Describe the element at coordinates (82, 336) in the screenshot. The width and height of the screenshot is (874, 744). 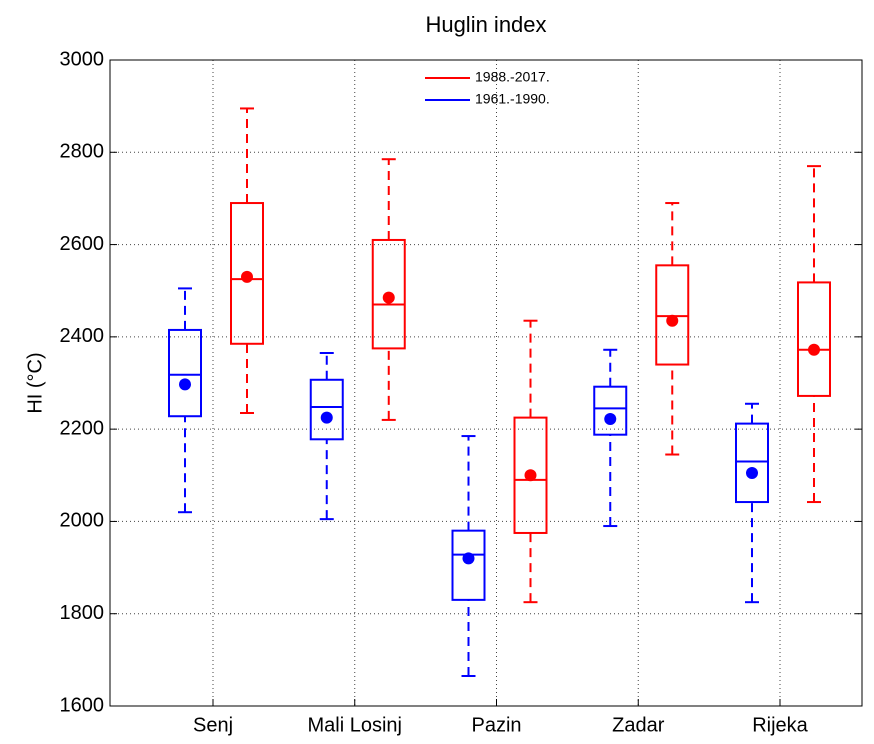
I see `y-tick-label: 2400` at that location.